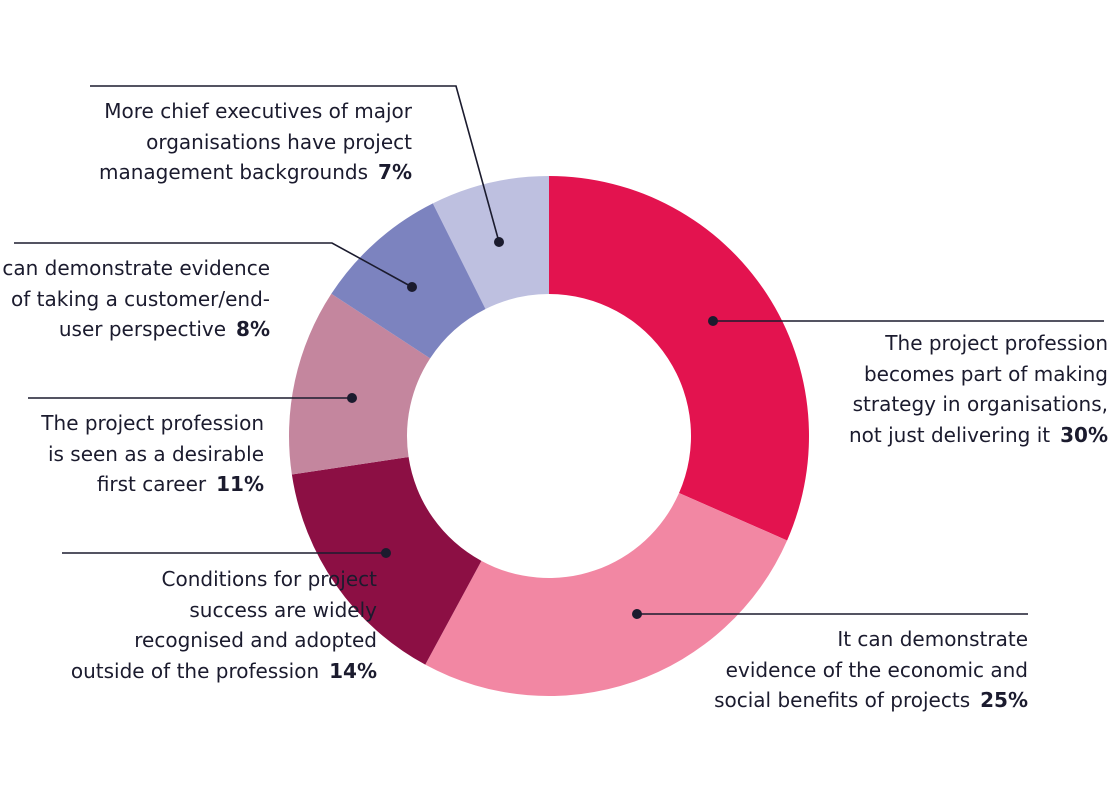 The width and height of the screenshot is (1112, 800). What do you see at coordinates (985, 373) in the screenshot?
I see `slice-label-text: becomes part of making` at bounding box center [985, 373].